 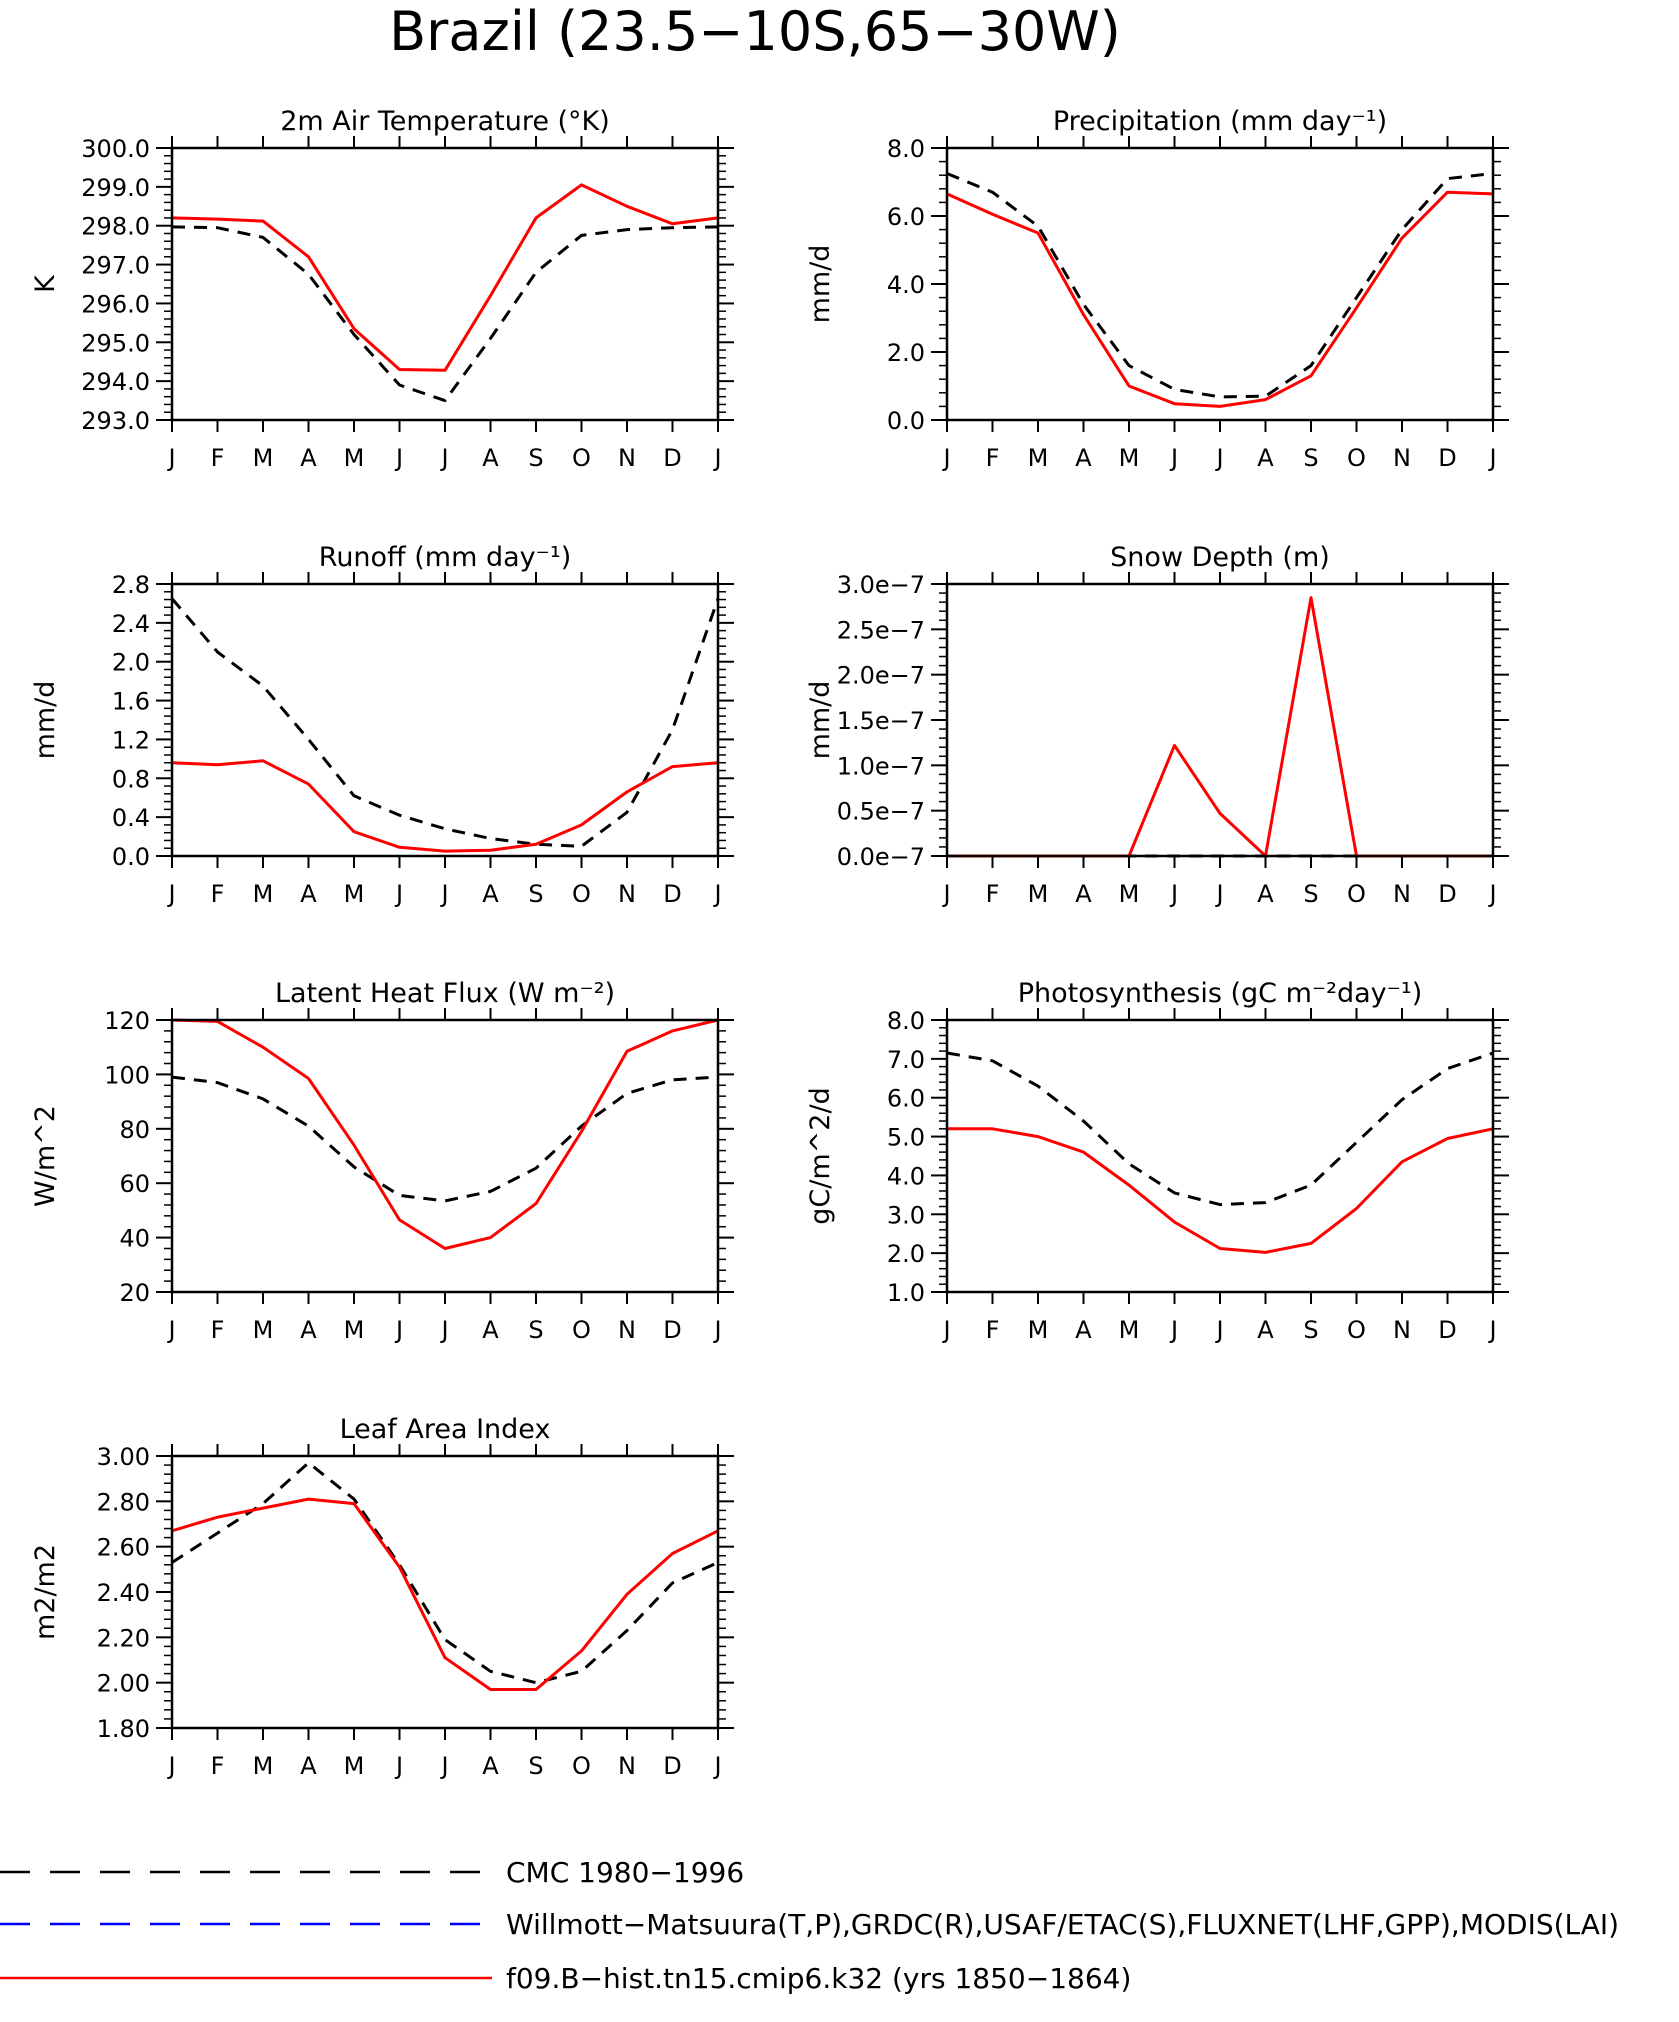 I want to click on y-tick-label: 8.0, so click(x=906, y=1021).